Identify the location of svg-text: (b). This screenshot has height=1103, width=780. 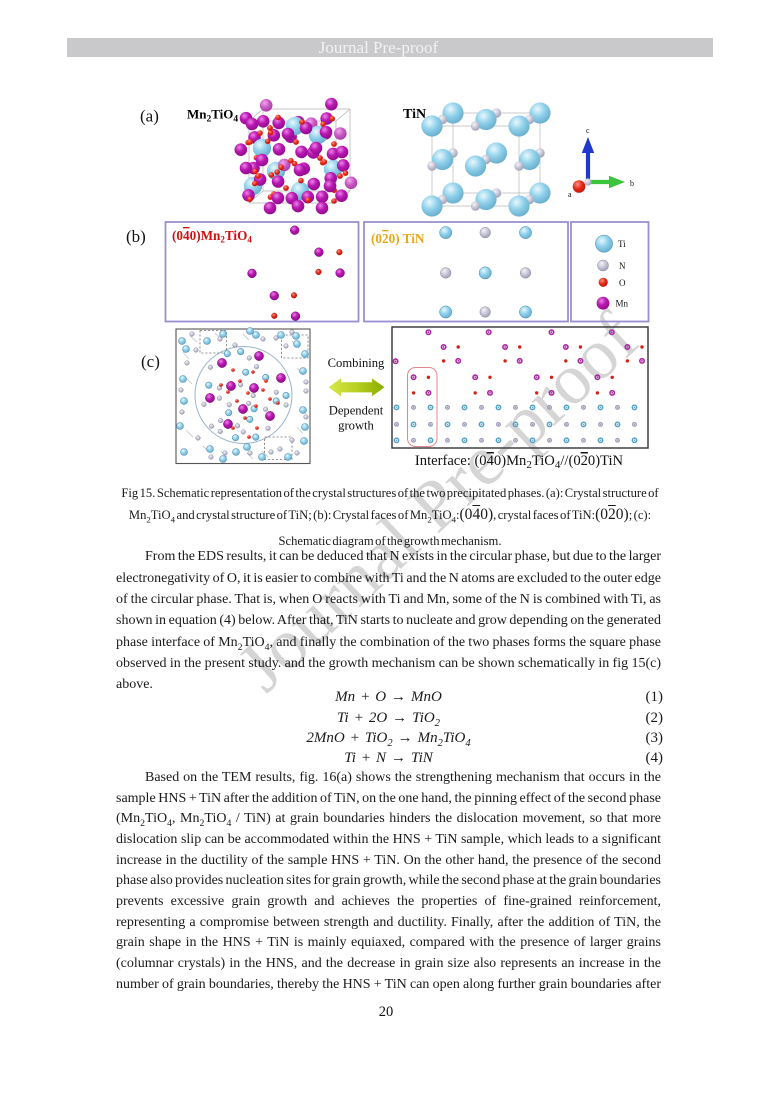
(136, 236).